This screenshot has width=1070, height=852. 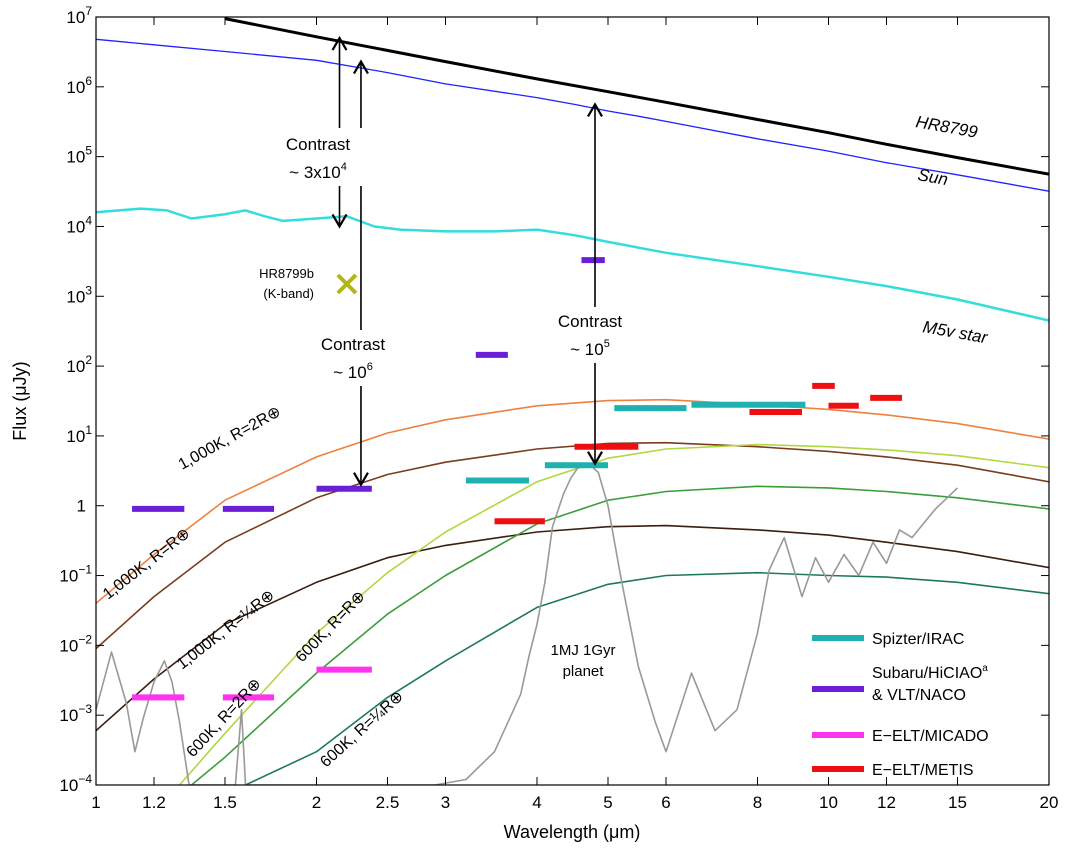 What do you see at coordinates (288, 293) in the screenshot?
I see `hr8799b-label-line2: (K-band)` at bounding box center [288, 293].